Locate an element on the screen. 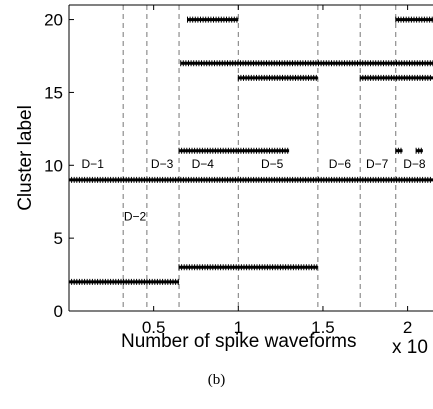 The width and height of the screenshot is (433, 409). segment-label-6: D−6 is located at coordinates (340, 164).